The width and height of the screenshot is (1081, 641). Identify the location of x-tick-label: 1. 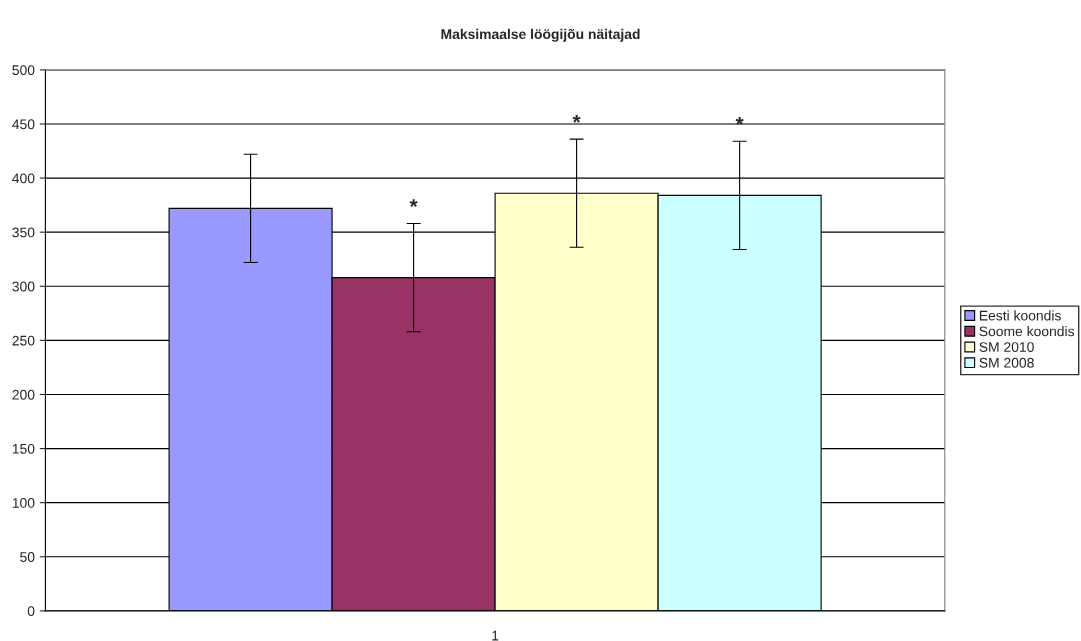
(495, 635).